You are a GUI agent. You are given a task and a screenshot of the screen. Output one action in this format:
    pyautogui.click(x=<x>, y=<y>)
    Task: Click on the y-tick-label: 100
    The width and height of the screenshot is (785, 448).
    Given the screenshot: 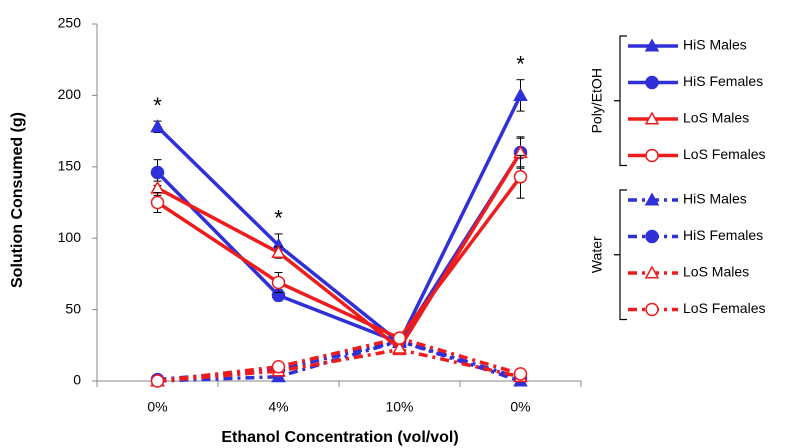 What is the action you would take?
    pyautogui.click(x=70, y=237)
    